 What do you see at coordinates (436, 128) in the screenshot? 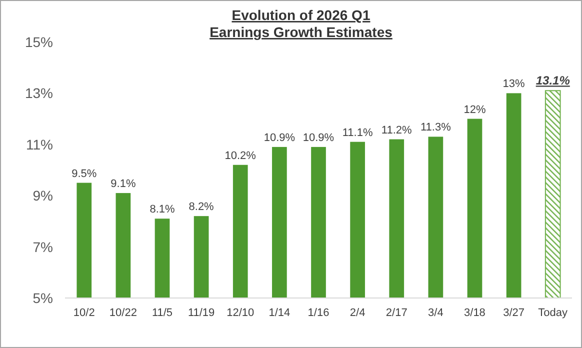
I see `data-label: 11.3%` at bounding box center [436, 128].